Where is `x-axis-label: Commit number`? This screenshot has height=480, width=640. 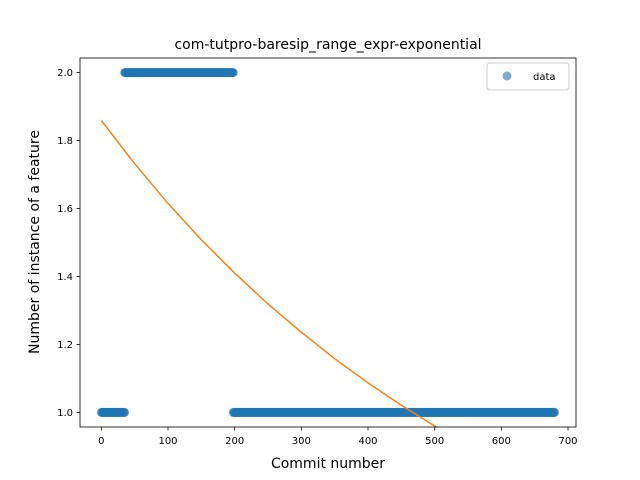
x-axis-label: Commit number is located at coordinates (328, 464).